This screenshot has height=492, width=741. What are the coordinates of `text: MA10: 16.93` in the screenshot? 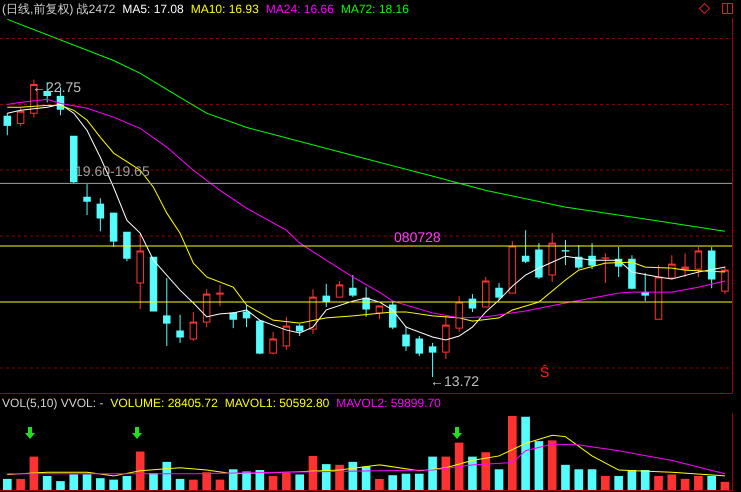 It's located at (224, 9).